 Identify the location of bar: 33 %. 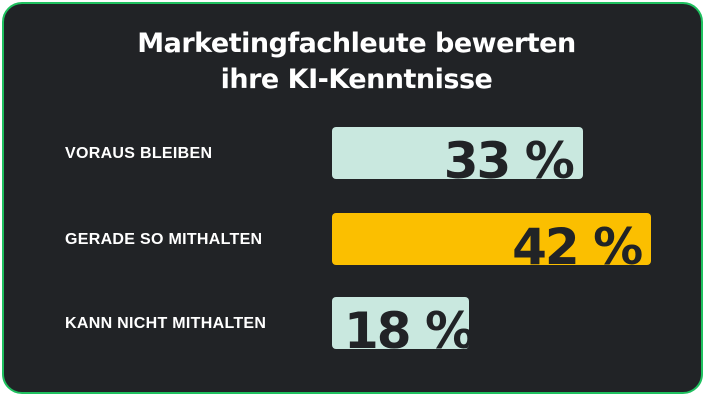
(457, 153).